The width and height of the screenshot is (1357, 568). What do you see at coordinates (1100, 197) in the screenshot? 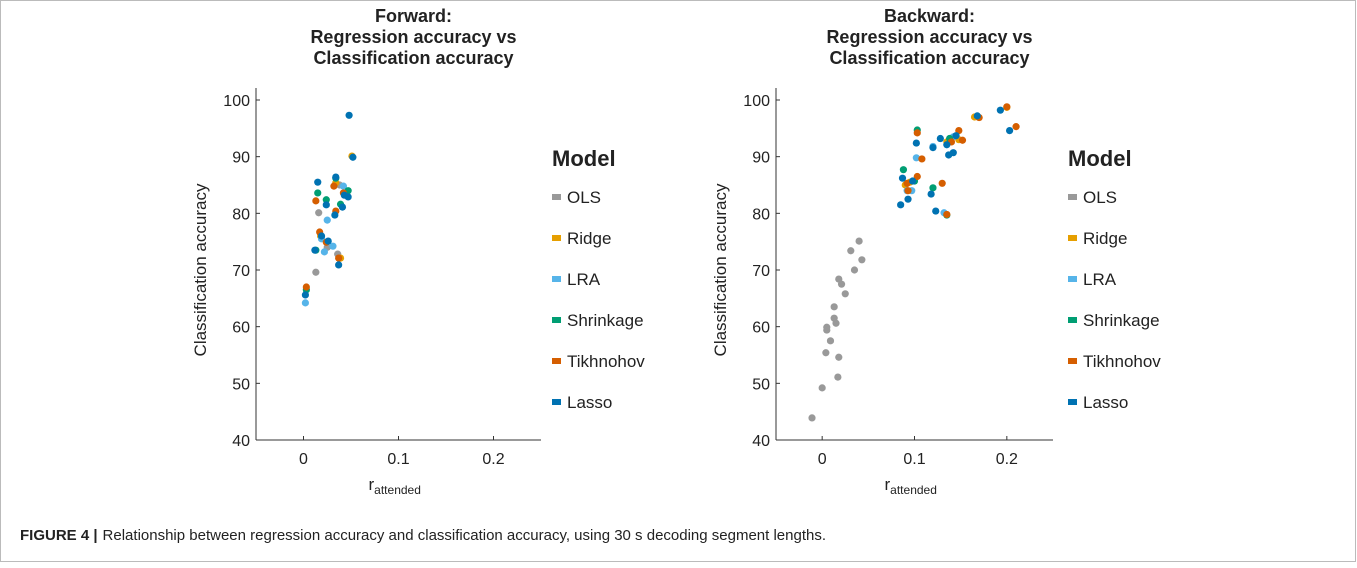
I see `legend-label: OLS` at bounding box center [1100, 197].